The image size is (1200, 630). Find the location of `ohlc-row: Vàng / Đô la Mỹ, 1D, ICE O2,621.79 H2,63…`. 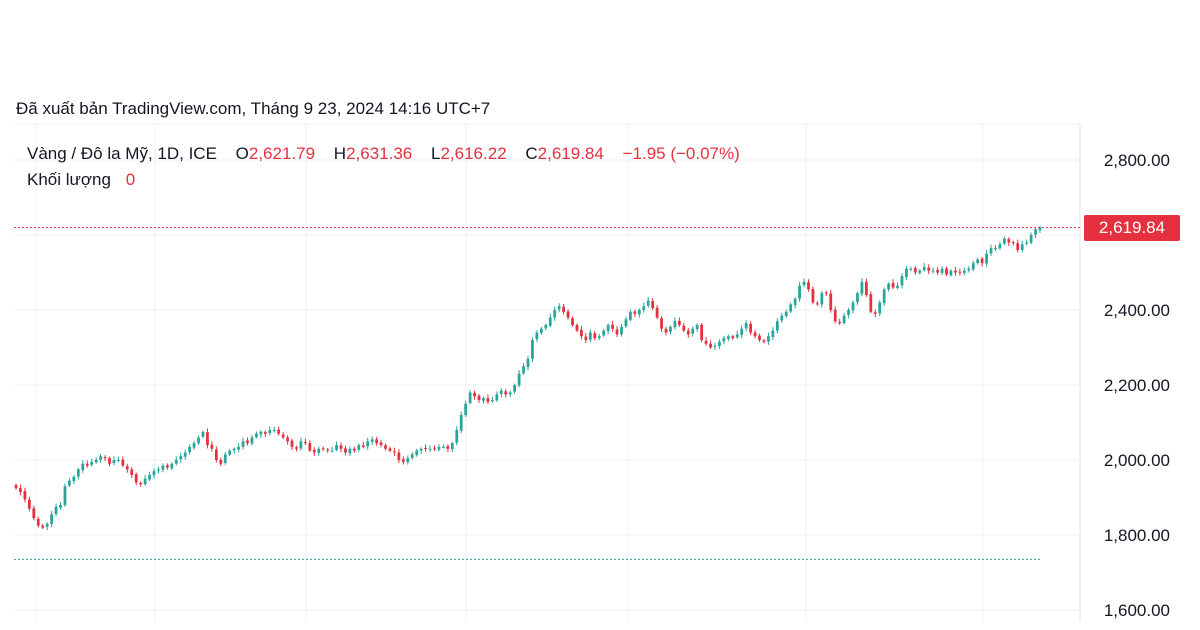

ohlc-row: Vàng / Đô la Mỹ, 1D, ICE O2,621.79 H2,63… is located at coordinates (383, 154).